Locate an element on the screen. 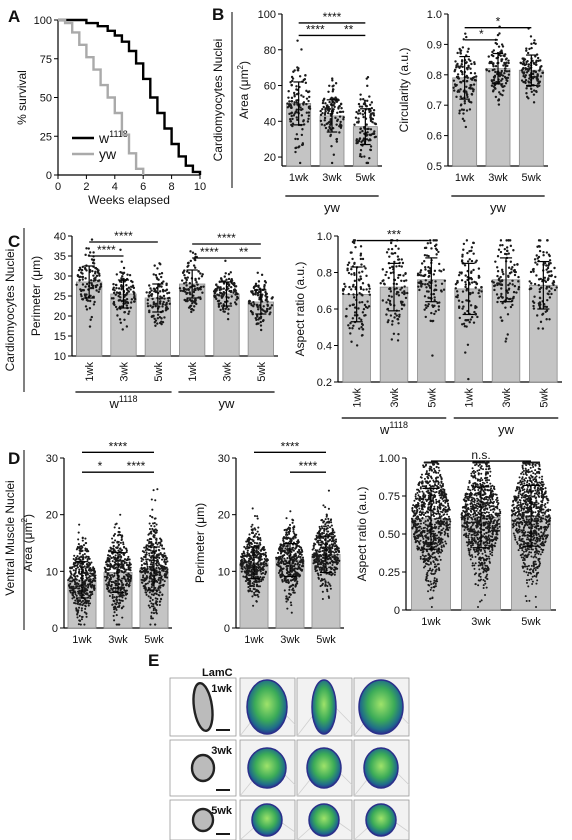 The height and width of the screenshot is (840, 572). x-tick-label: 2 is located at coordinates (86, 187).